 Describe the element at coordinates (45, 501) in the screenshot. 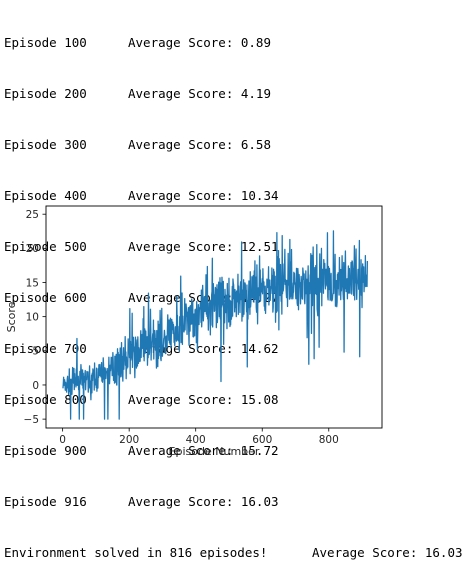

I see `log-episode: Episode 916` at that location.